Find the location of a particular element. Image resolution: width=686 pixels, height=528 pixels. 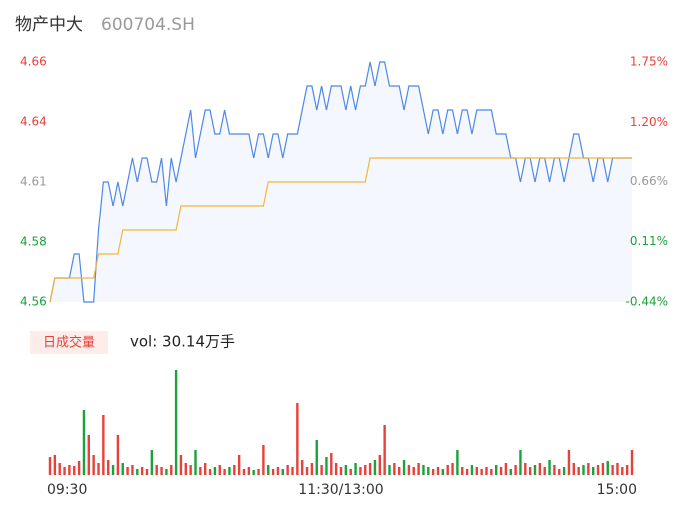

y-tick-label: 4.64 is located at coordinates (33, 122).